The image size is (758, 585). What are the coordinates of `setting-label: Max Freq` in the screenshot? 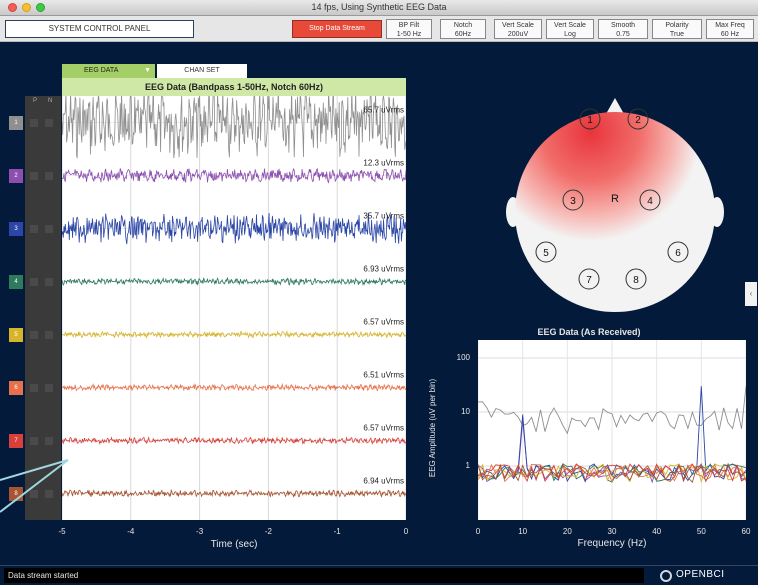 It's located at (730, 25).